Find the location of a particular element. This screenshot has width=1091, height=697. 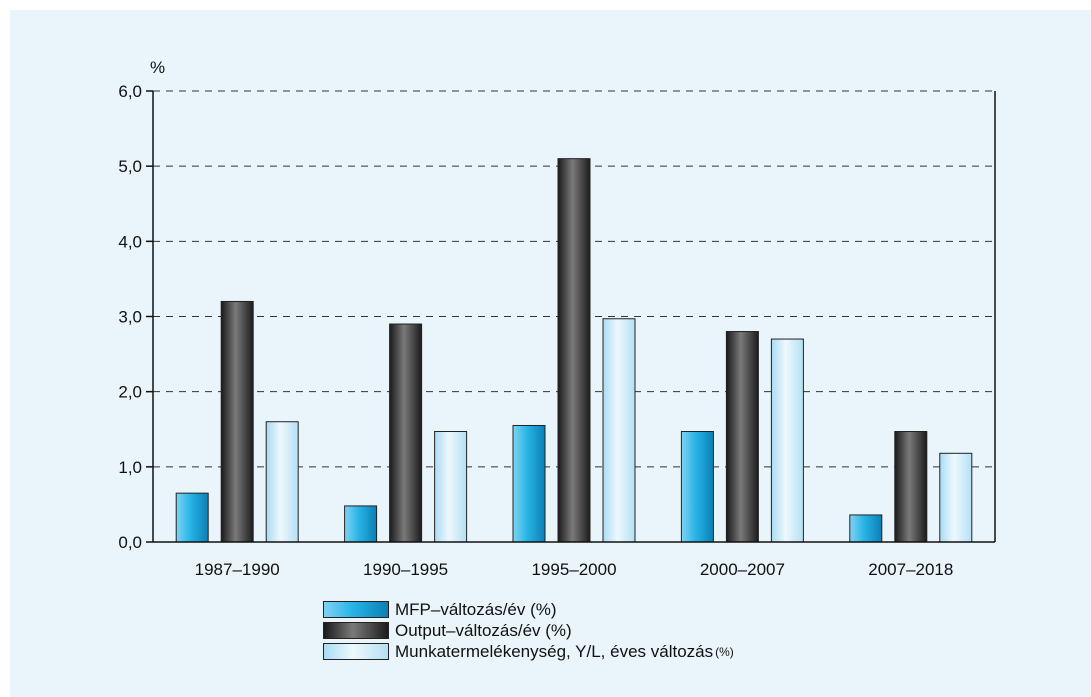

y-tick-label: 3,0 is located at coordinates (130, 317).